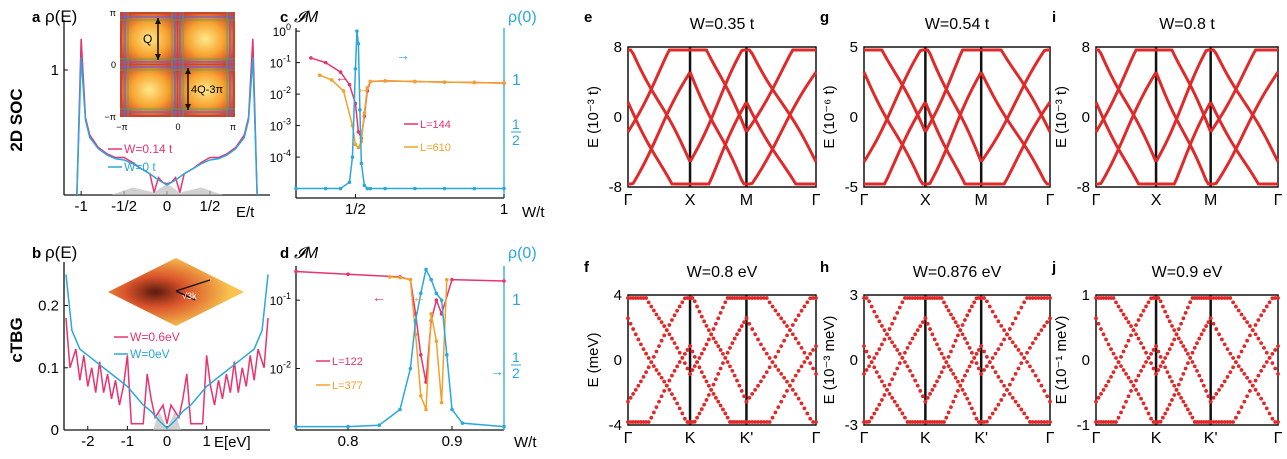 This screenshot has width=1287, height=459. Describe the element at coordinates (347, 386) in the screenshot. I see `panel-d-legend-l377: L=377` at that location.